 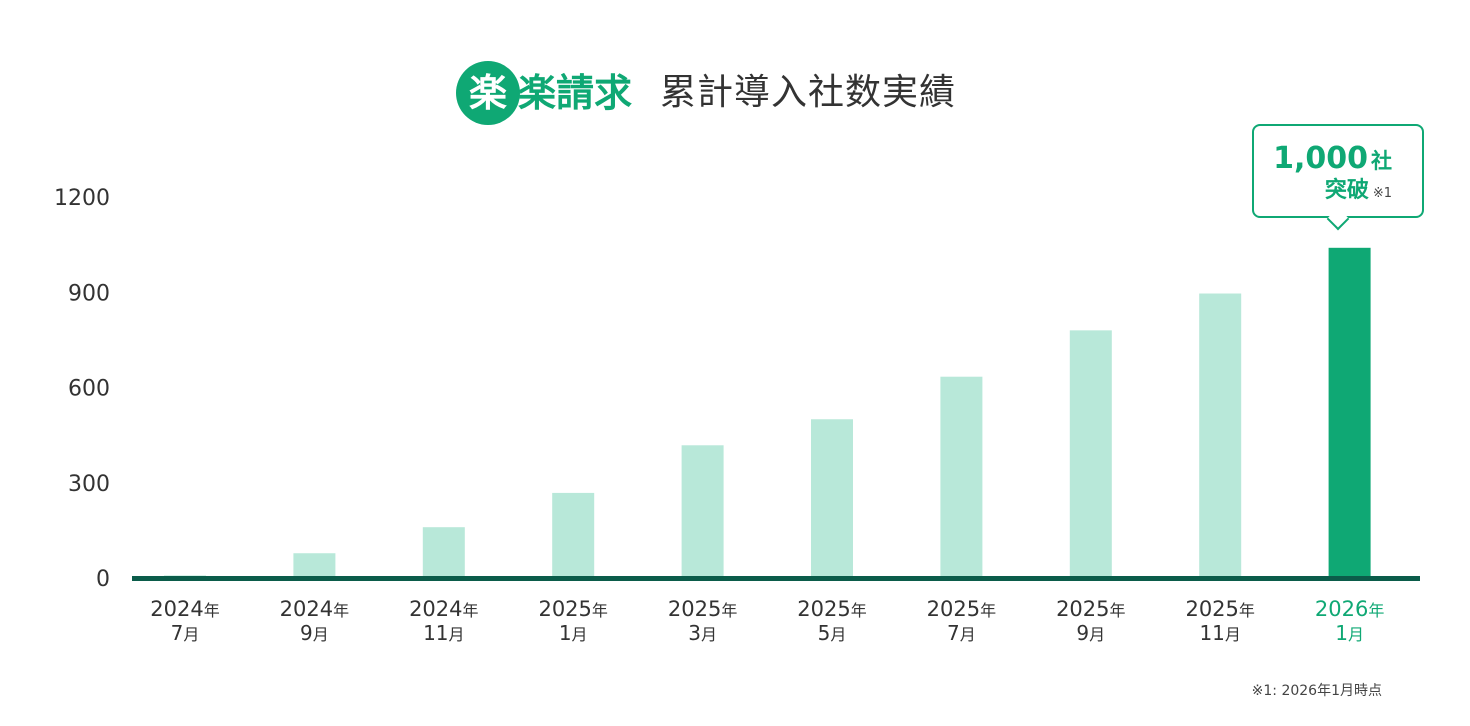 What do you see at coordinates (1382, 193) in the screenshot?
I see `callout-note: ※1` at bounding box center [1382, 193].